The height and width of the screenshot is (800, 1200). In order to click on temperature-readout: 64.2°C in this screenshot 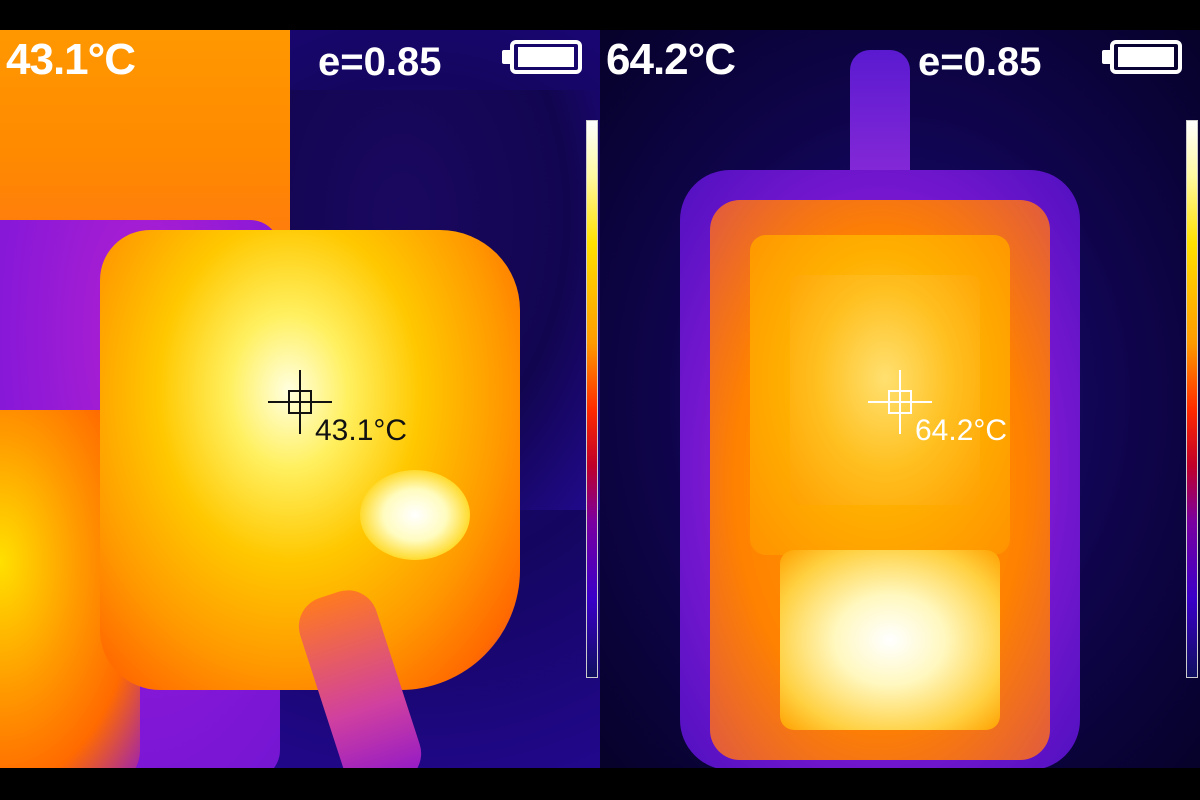, I will do `click(671, 59)`.